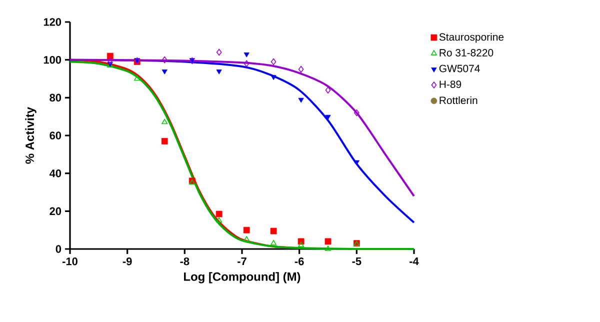 This screenshot has height=322, width=600. Describe the element at coordinates (414, 262) in the screenshot. I see `x-tick-label: -4` at that location.